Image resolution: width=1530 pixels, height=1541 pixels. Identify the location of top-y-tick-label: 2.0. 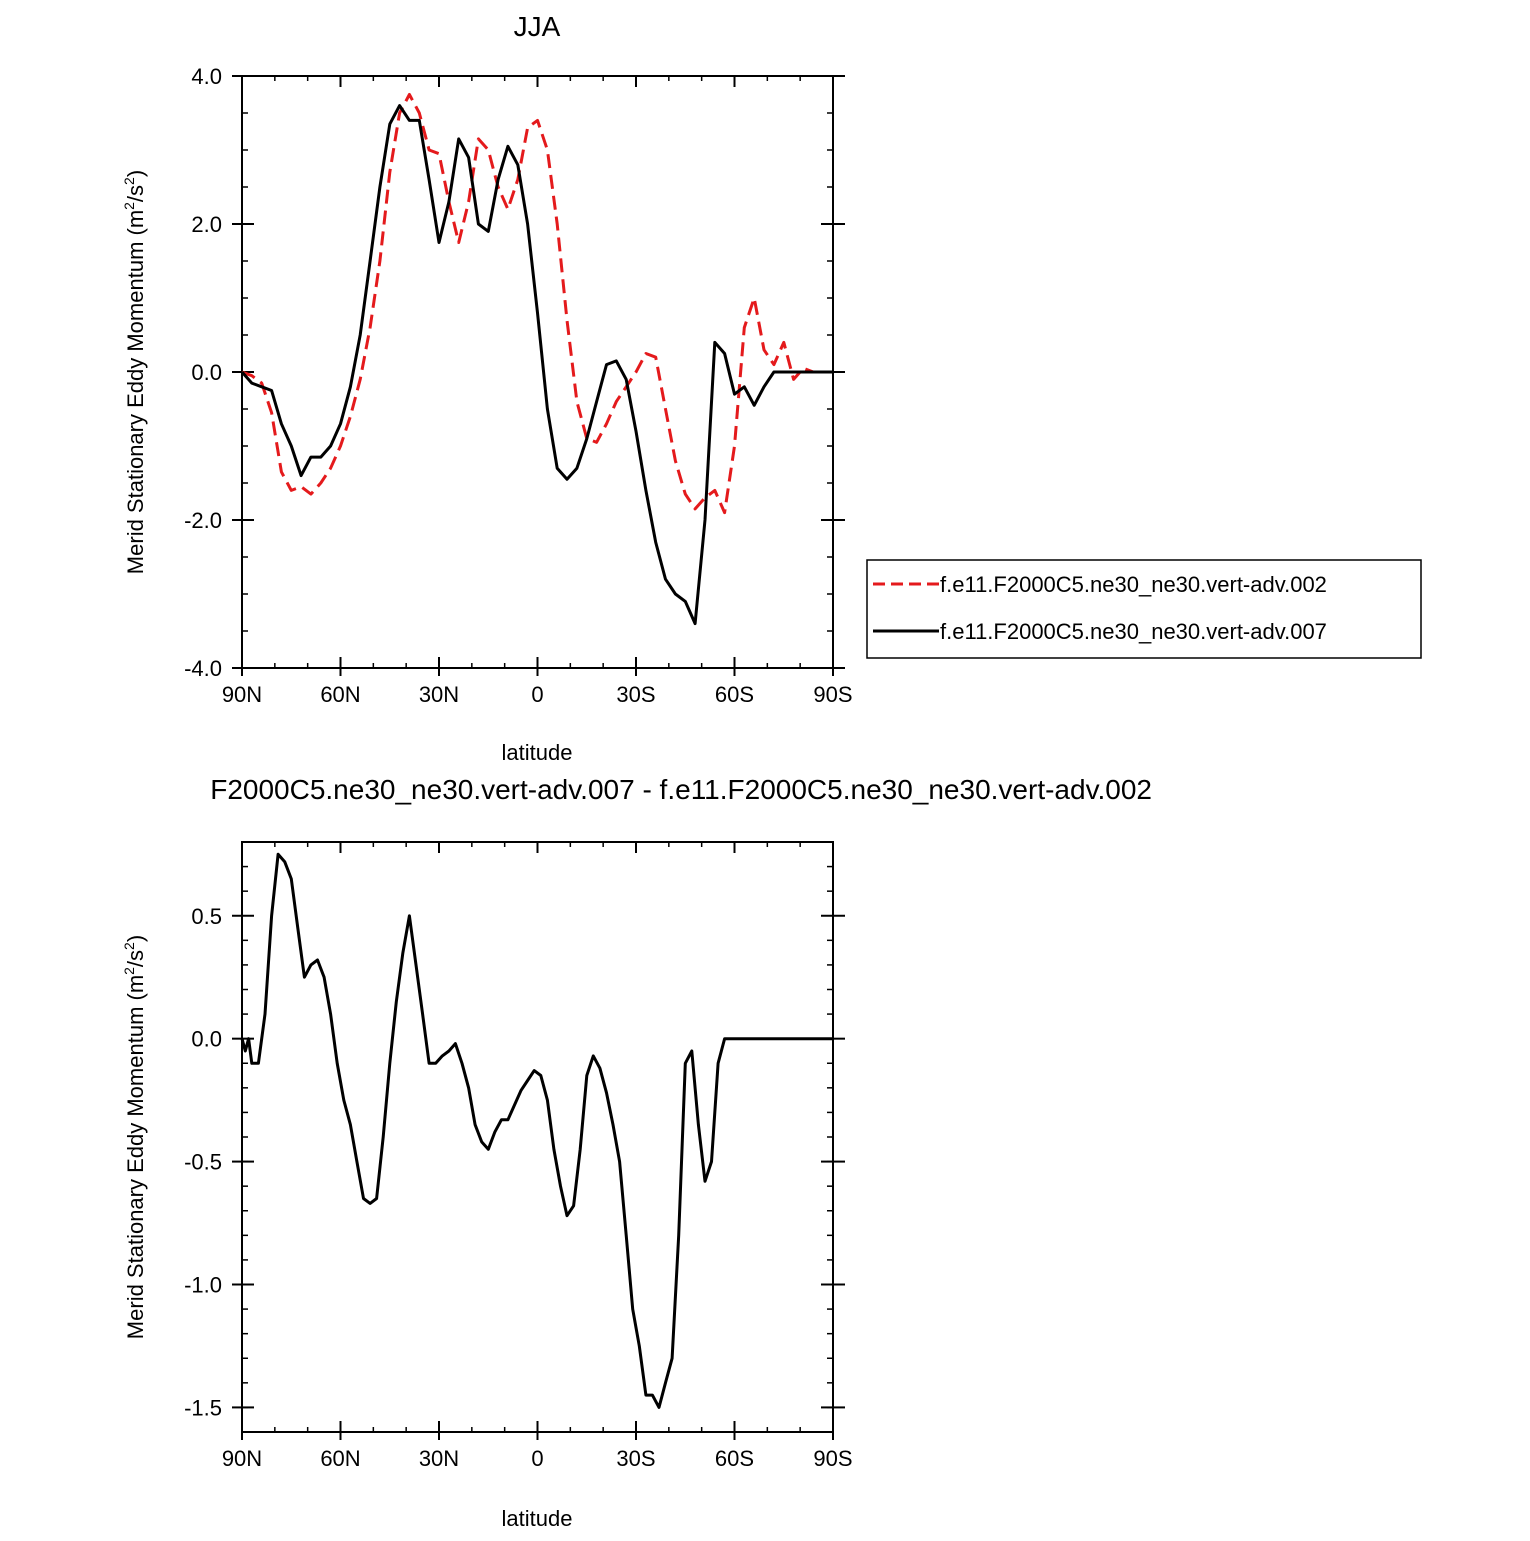
(206, 224).